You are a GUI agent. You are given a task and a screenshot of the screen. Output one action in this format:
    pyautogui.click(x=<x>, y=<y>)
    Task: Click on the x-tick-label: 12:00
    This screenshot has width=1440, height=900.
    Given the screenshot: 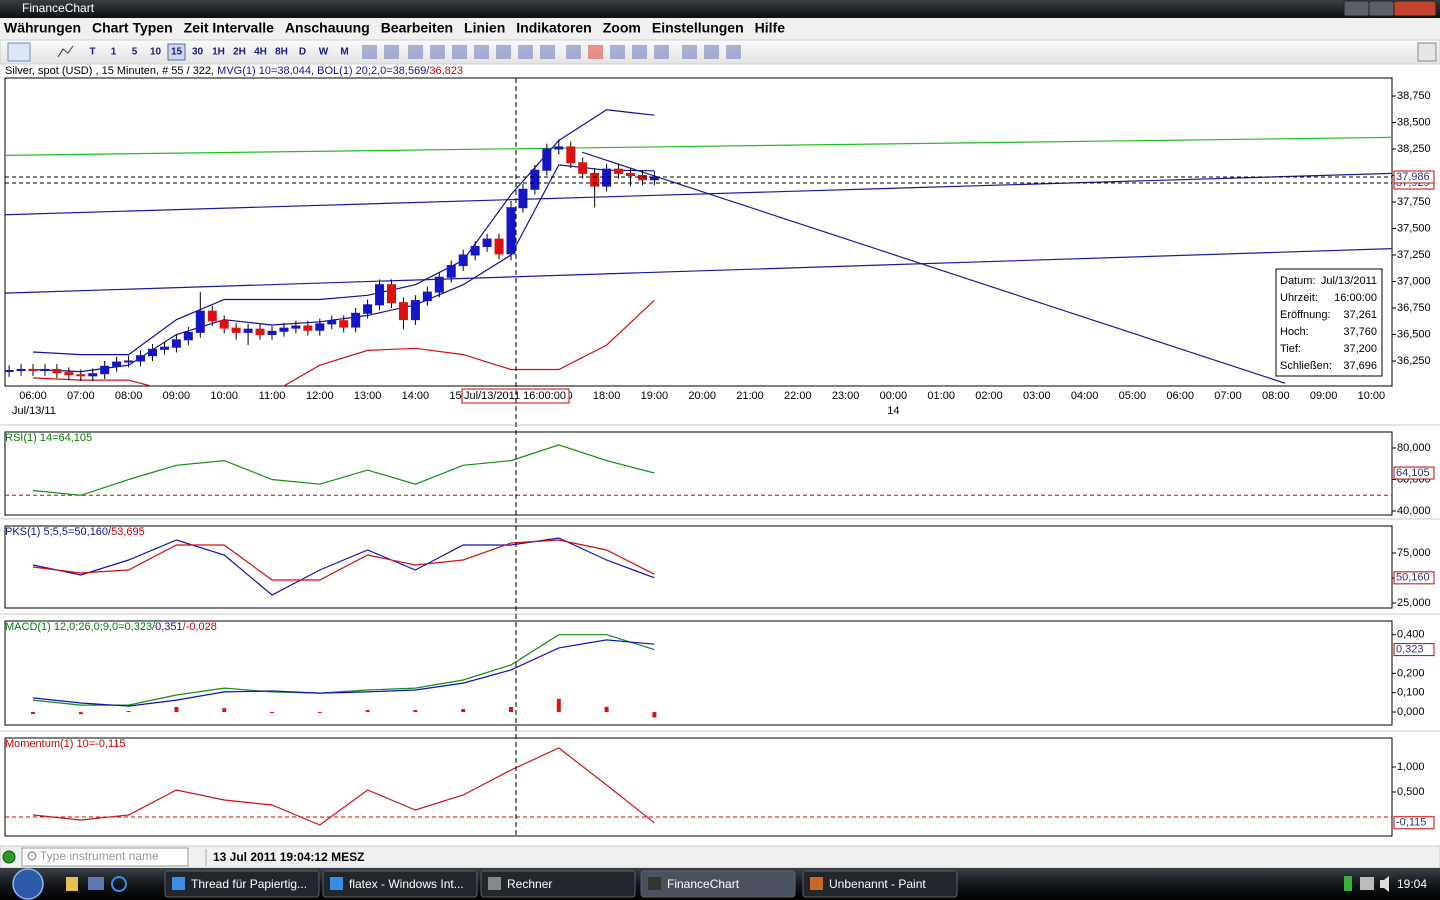 What is the action you would take?
    pyautogui.click(x=320, y=396)
    